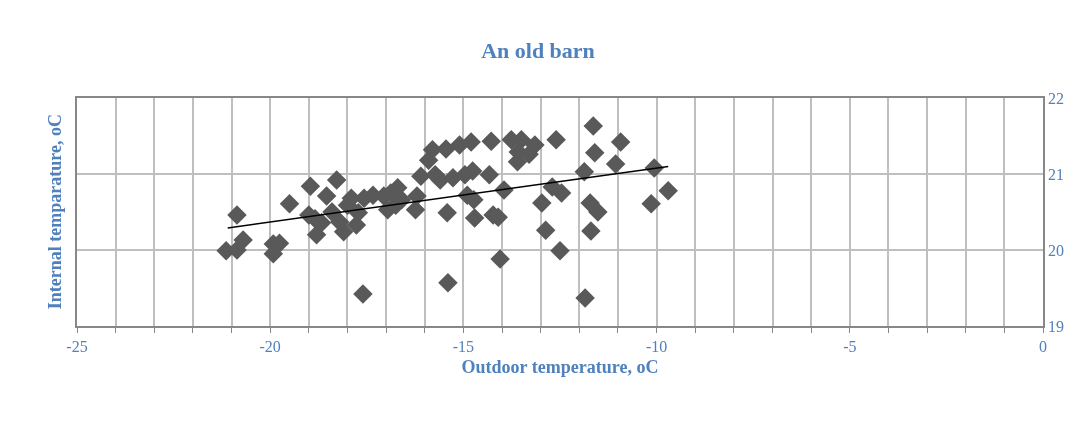 This screenshot has height=428, width=1076. I want to click on chart-title: An old barn, so click(538, 51).